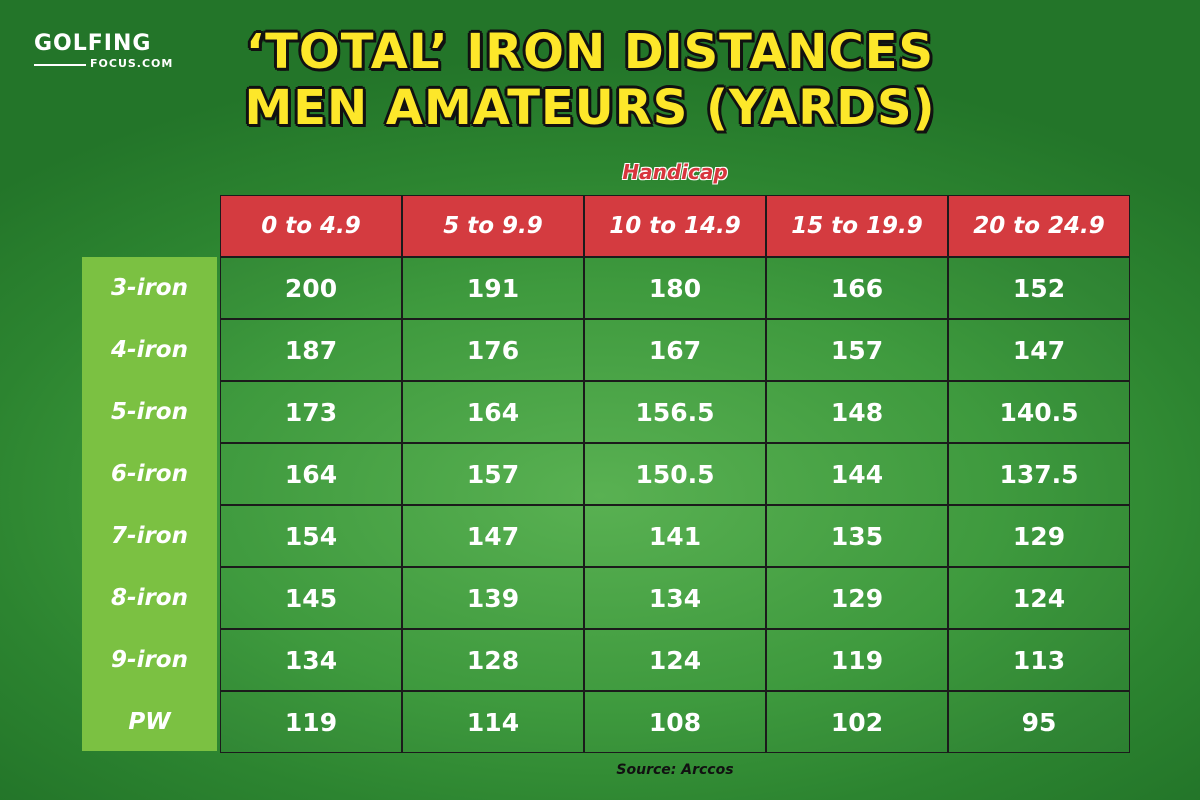 Image resolution: width=1200 pixels, height=800 pixels. Describe the element at coordinates (311, 536) in the screenshot. I see `table-cell: 154` at that location.